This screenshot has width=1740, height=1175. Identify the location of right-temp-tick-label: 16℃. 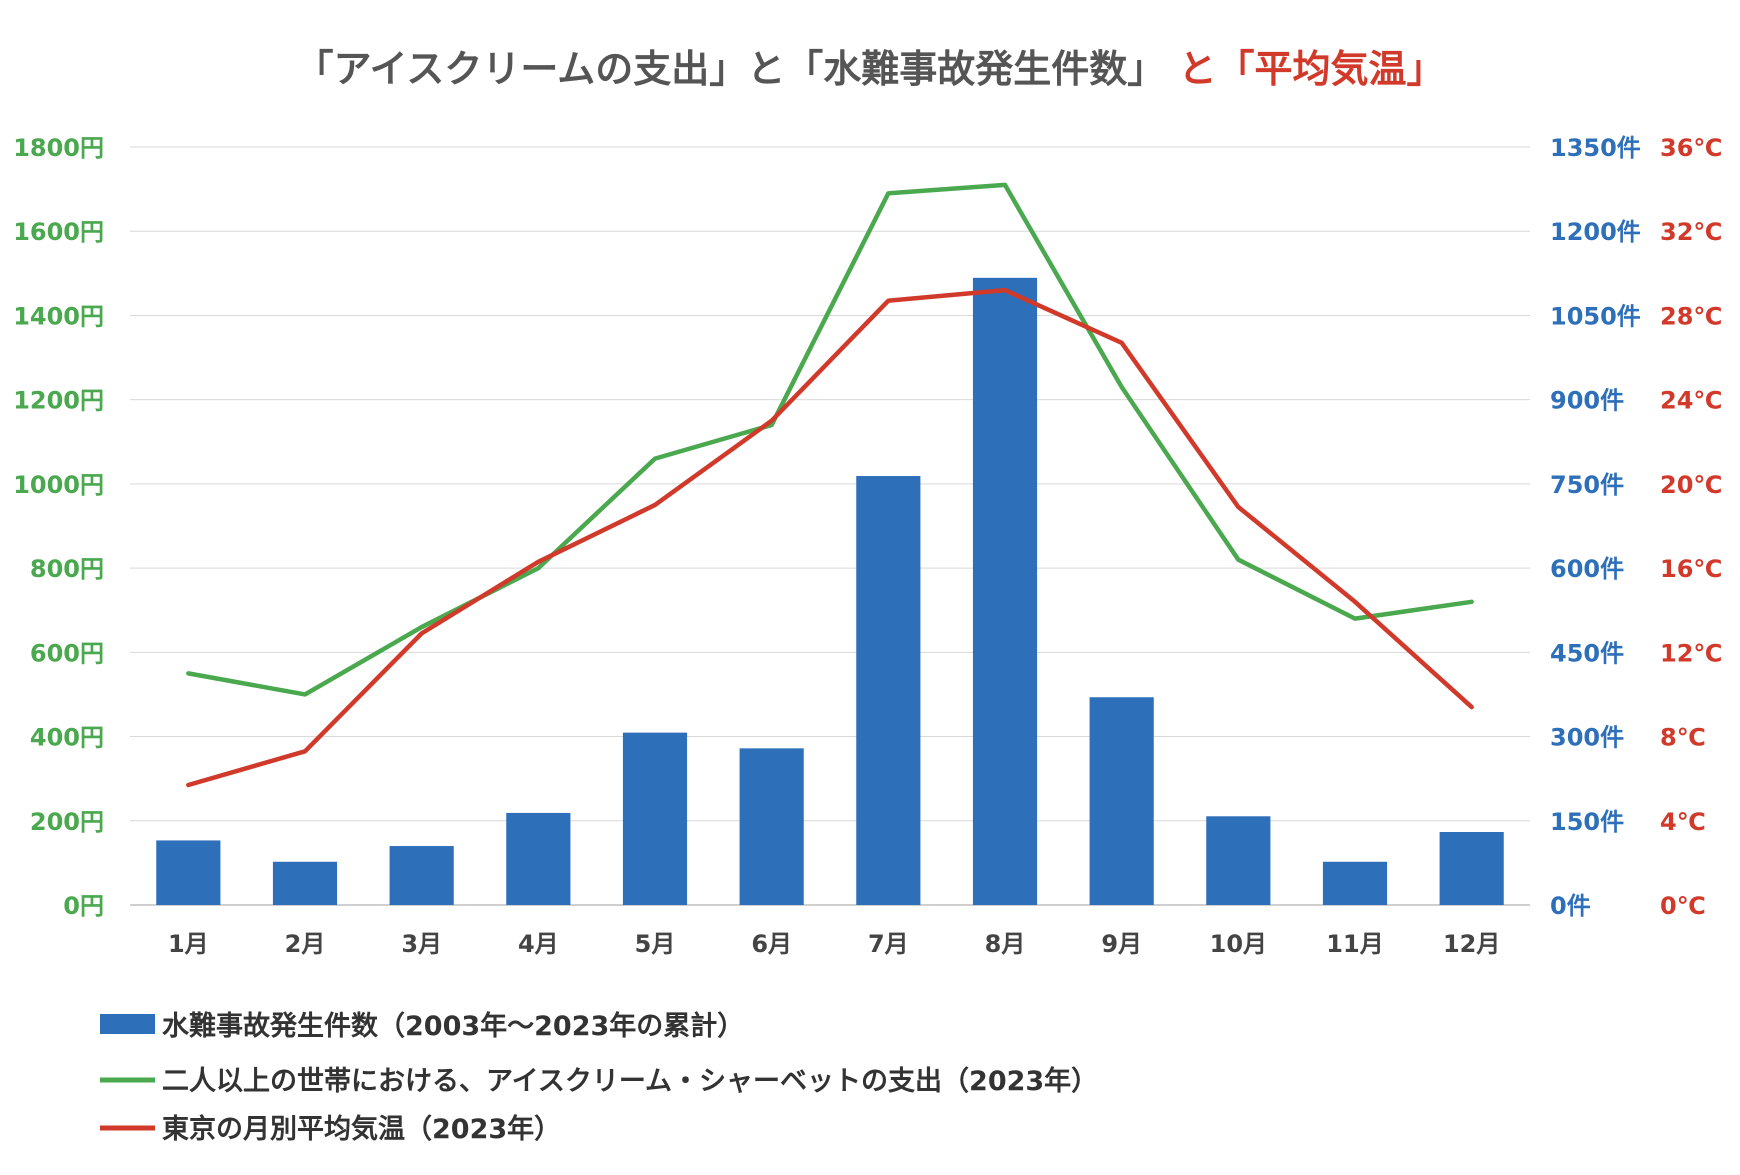
(1691, 569).